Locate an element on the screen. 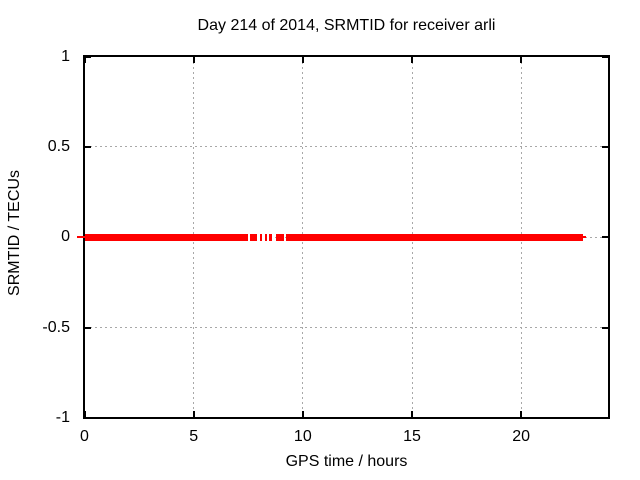 The height and width of the screenshot is (480, 640). y-tick-label: 0 is located at coordinates (65, 237).